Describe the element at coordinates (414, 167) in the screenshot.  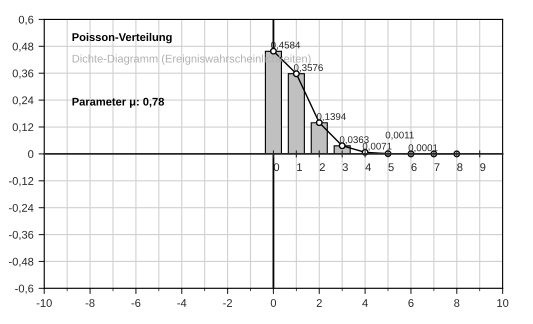
I see `x2-tick-label: 6` at that location.